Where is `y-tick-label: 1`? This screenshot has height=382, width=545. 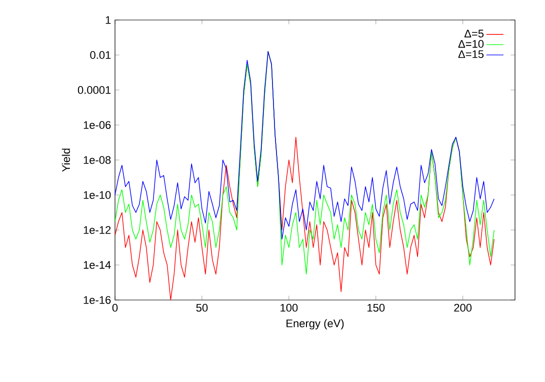
y-tick-label: 1 is located at coordinates (108, 20).